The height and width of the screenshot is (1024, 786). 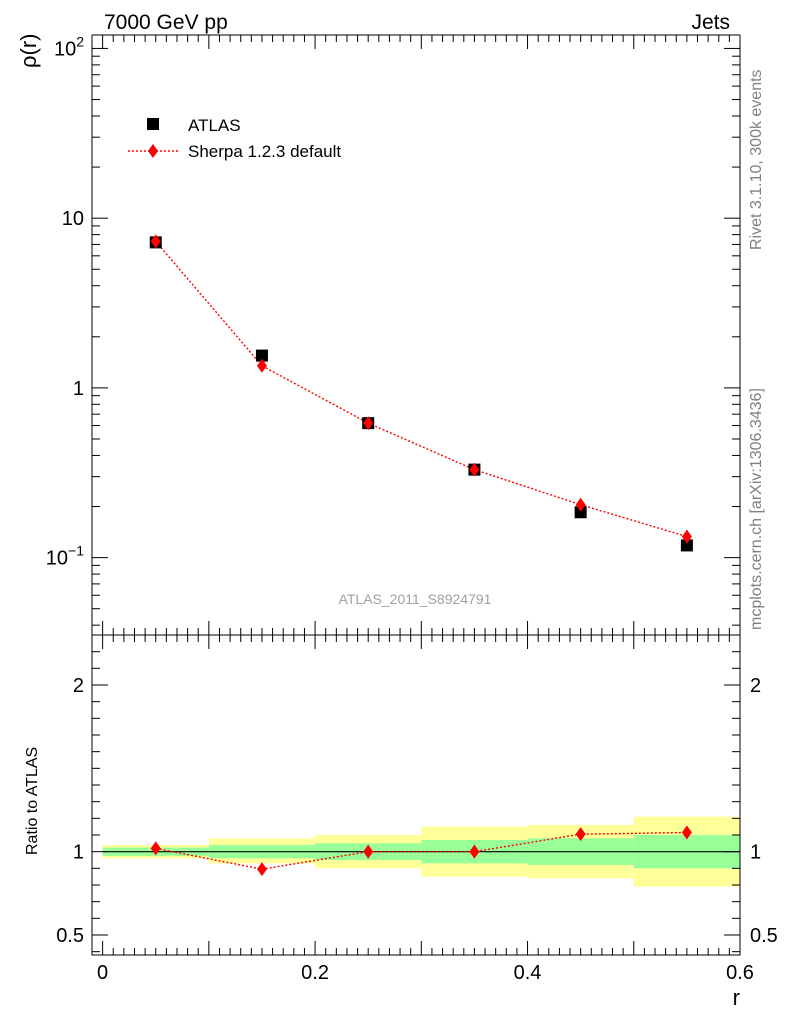 What do you see at coordinates (166, 22) in the screenshot?
I see `header-left-title: 7000 GeV pp` at bounding box center [166, 22].